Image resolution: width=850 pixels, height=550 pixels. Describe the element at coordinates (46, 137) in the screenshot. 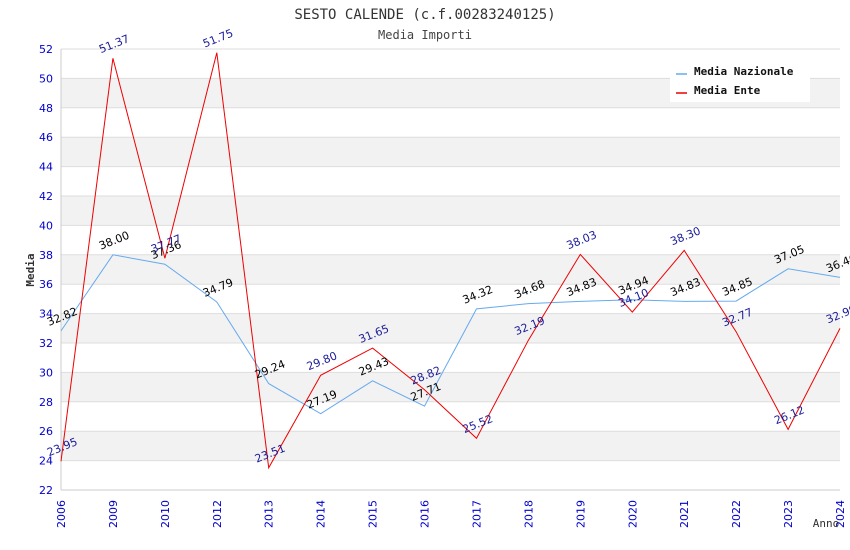

I see `y-tick-label: 46` at that location.